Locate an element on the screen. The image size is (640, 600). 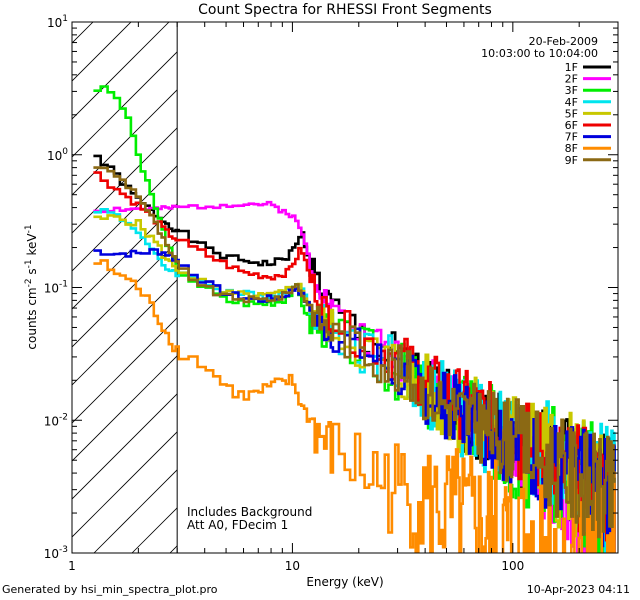
y-tick-label: 10⁰ is located at coordinates (57, 155).